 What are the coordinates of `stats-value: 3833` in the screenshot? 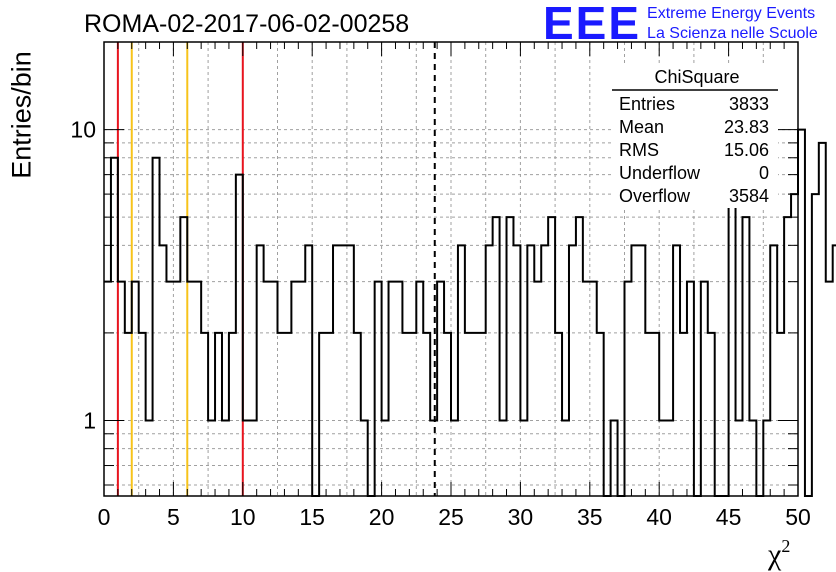 It's located at (749, 104).